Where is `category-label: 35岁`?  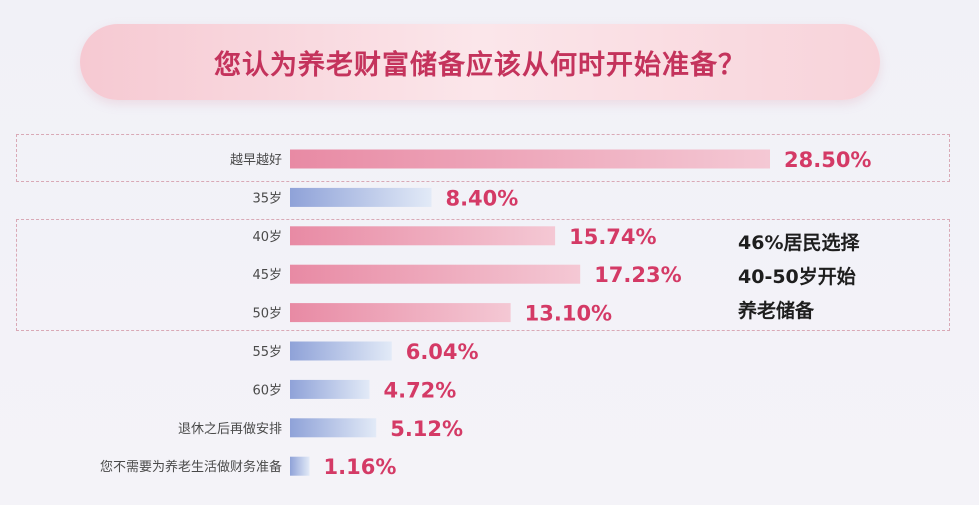
category-label: 35岁 is located at coordinates (267, 198).